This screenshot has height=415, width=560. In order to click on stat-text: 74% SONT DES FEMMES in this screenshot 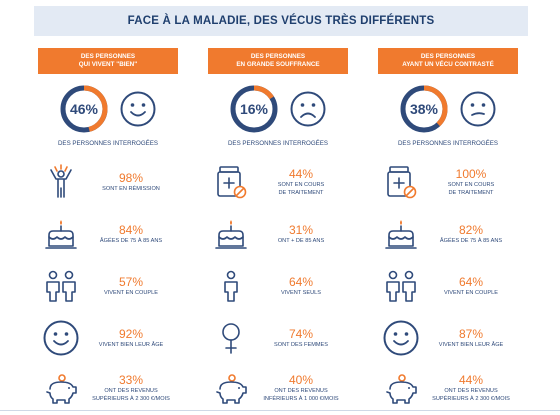, I will do `click(301, 338)`.